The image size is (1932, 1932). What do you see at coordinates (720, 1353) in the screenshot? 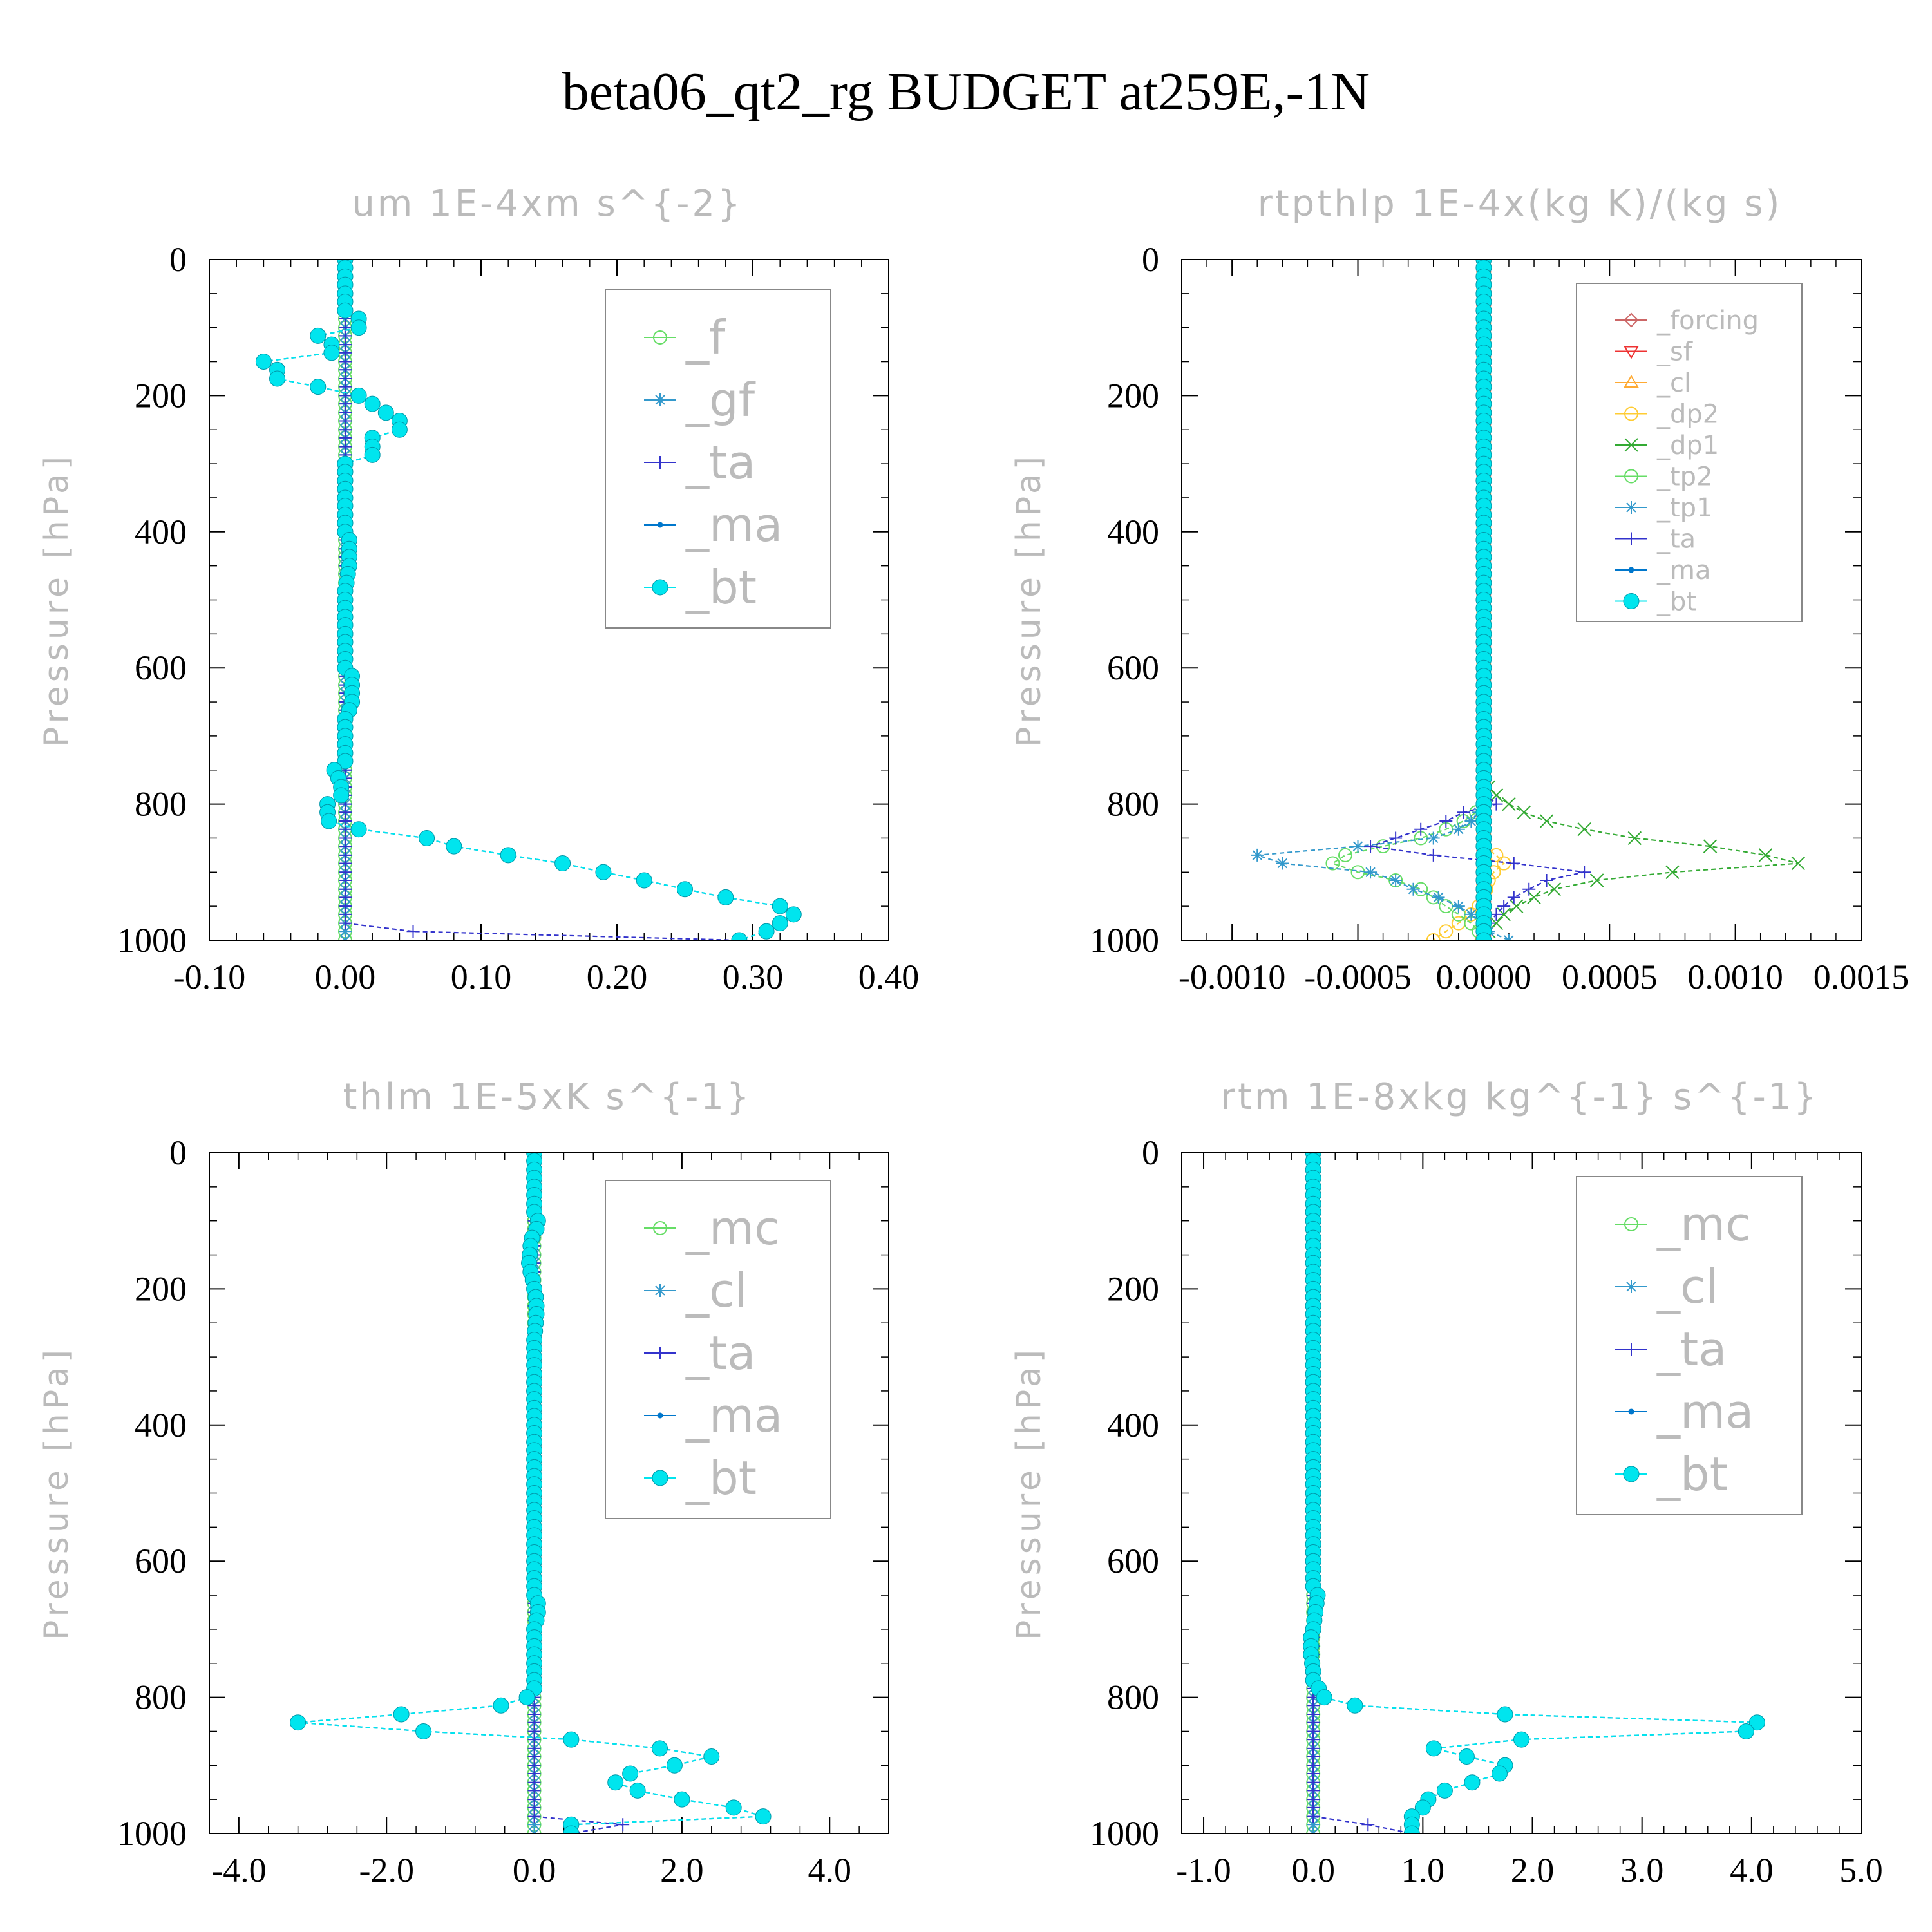
I see `legend-label: _ta` at bounding box center [720, 1353].